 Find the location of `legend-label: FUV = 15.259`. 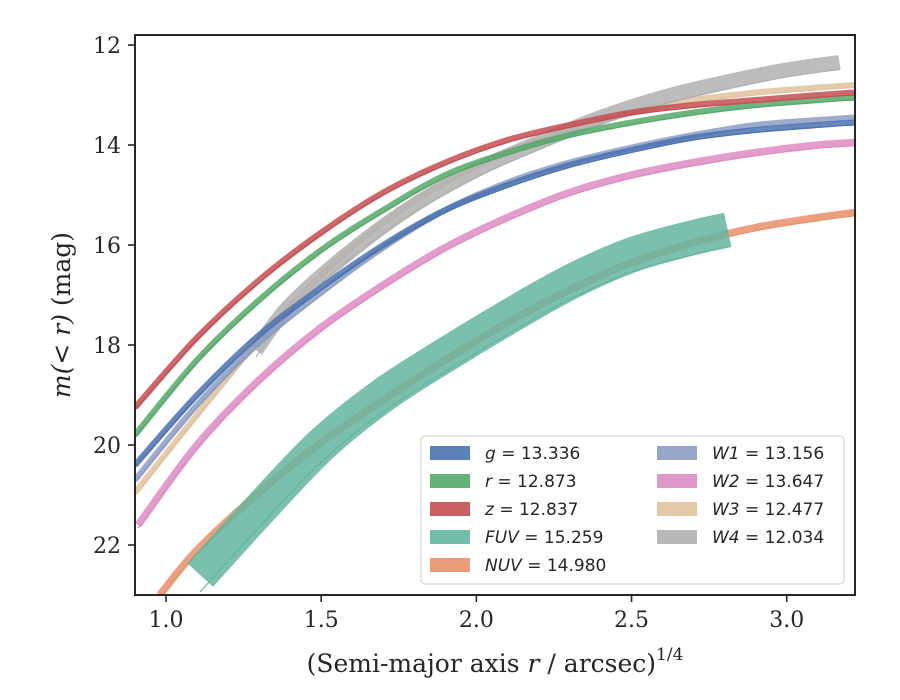

legend-label: FUV = 15.259 is located at coordinates (544, 538).